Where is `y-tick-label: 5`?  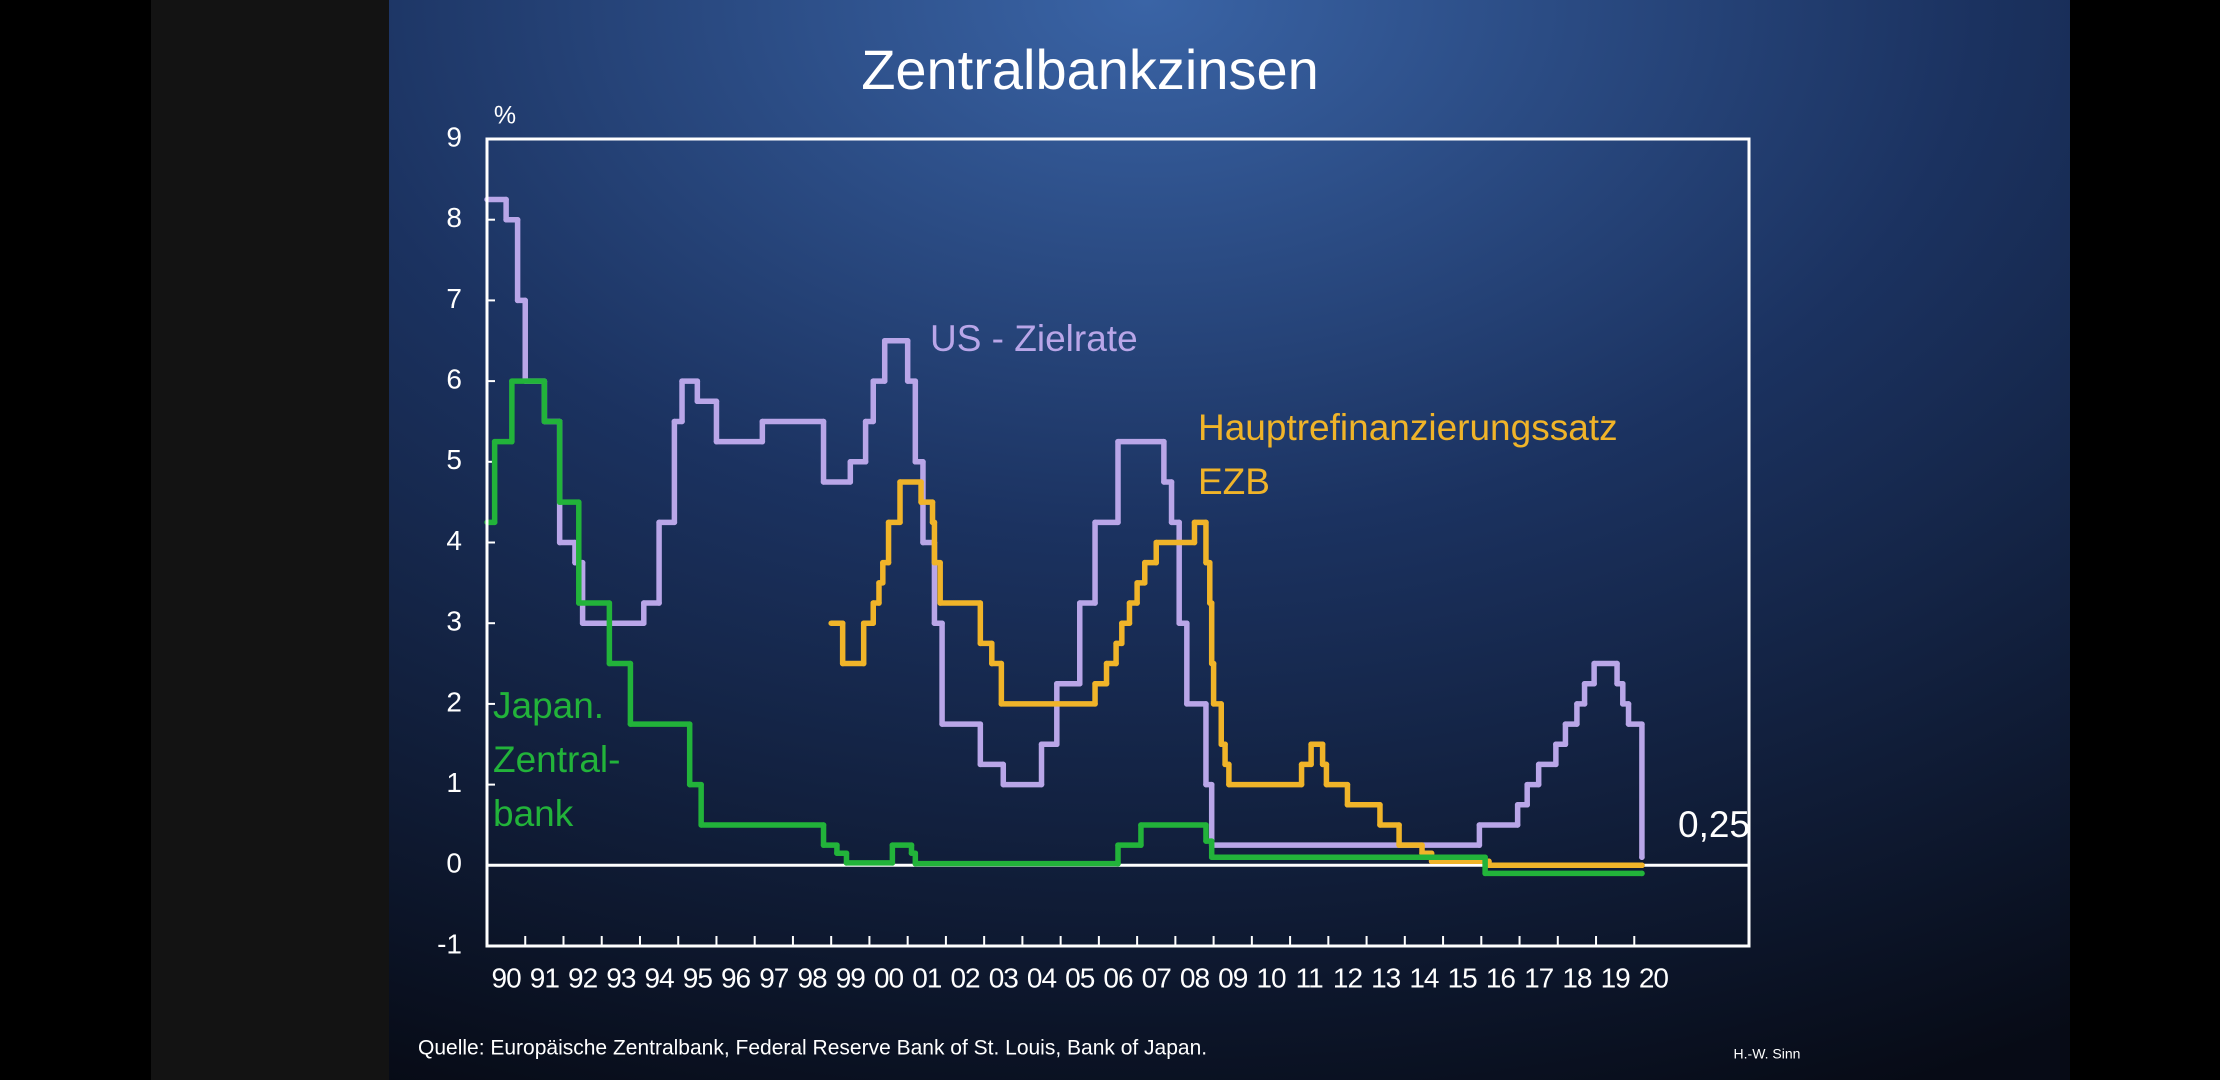 y-tick-label: 5 is located at coordinates (454, 459).